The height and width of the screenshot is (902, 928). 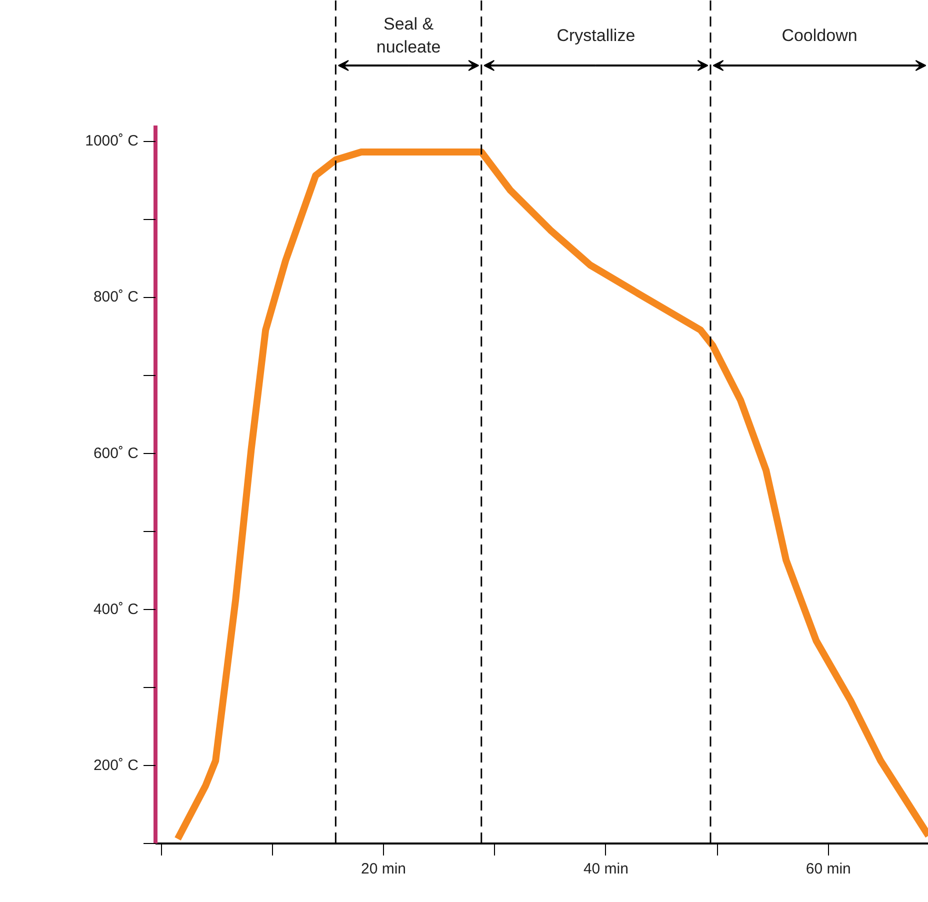 What do you see at coordinates (383, 869) in the screenshot?
I see `x-tick-label: 20 min` at bounding box center [383, 869].